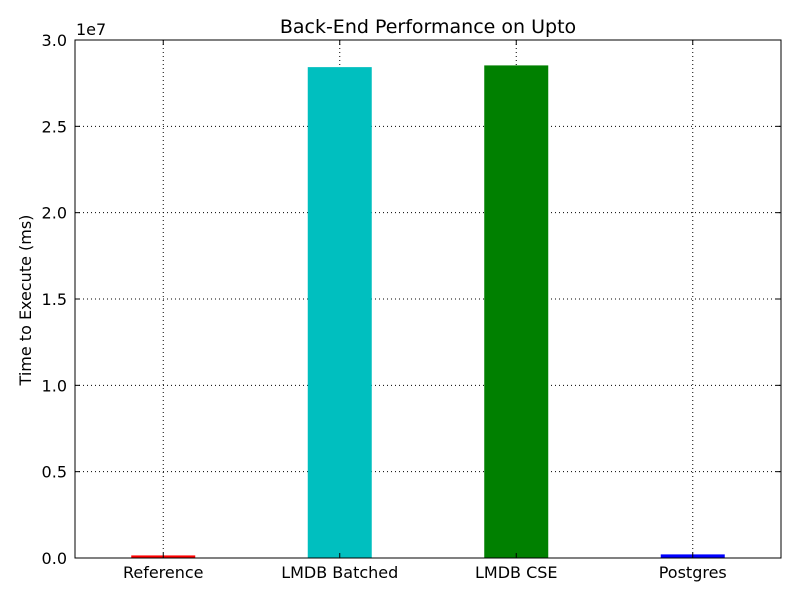  What do you see at coordinates (516, 572) in the screenshot?
I see `x-tick-label: LMDB CSE` at bounding box center [516, 572].